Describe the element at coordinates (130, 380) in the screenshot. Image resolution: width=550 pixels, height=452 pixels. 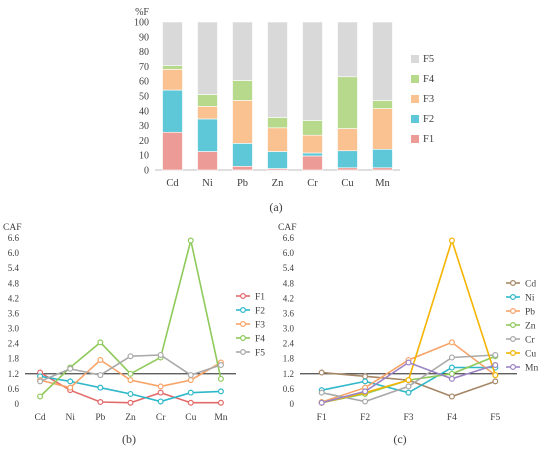
I see `point-f3-zn` at that location.